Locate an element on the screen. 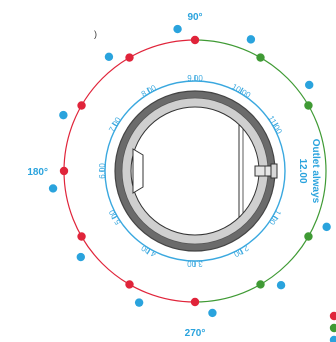 The width and height of the screenshot is (336, 342). left-bracket is located at coordinates (138, 171).